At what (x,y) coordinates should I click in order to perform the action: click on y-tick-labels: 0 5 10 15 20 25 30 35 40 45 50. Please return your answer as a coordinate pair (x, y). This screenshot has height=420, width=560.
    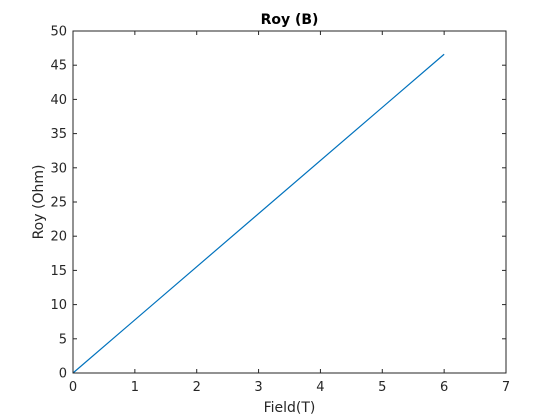
    Looking at the image, I should click on (58, 203).